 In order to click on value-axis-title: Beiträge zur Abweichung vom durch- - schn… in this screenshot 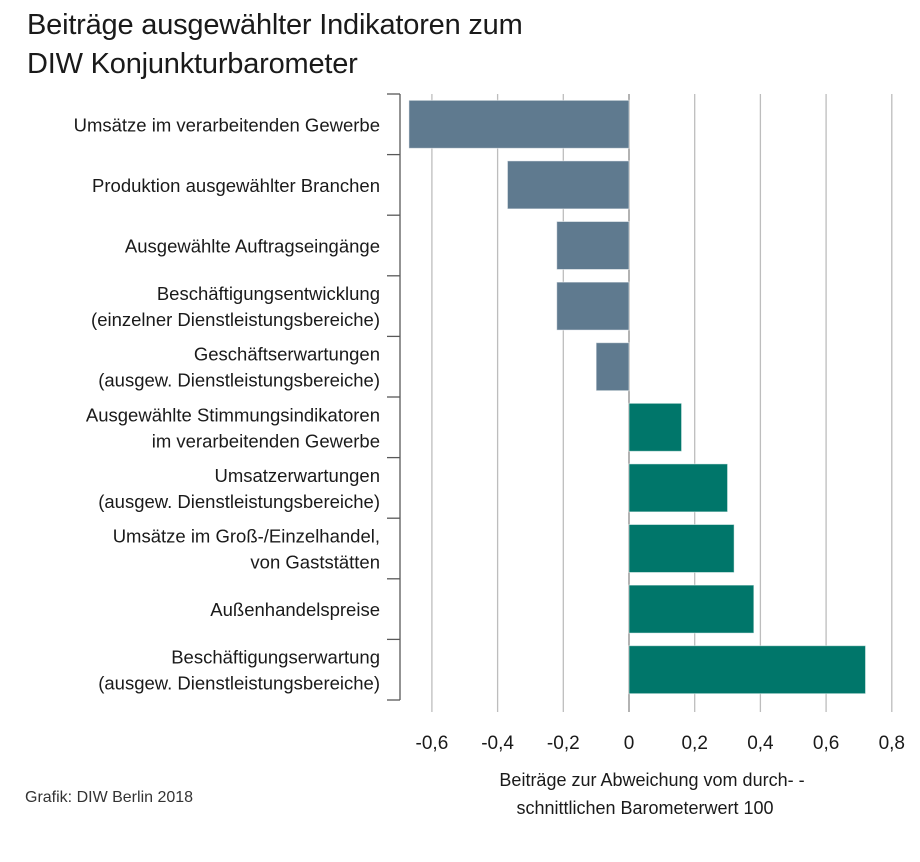, I will do `click(651, 794)`.